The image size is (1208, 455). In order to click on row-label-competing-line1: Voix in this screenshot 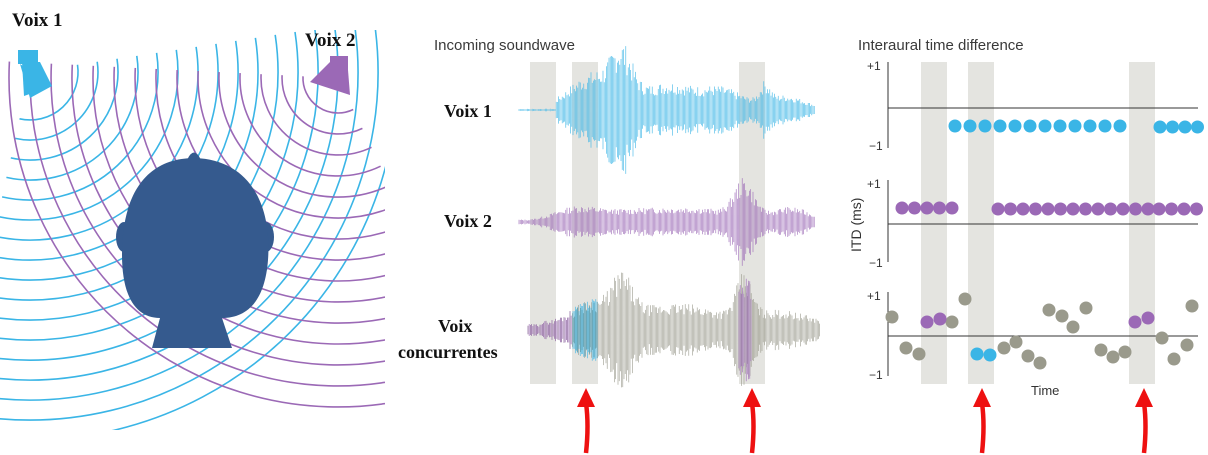, I will do `click(455, 326)`.